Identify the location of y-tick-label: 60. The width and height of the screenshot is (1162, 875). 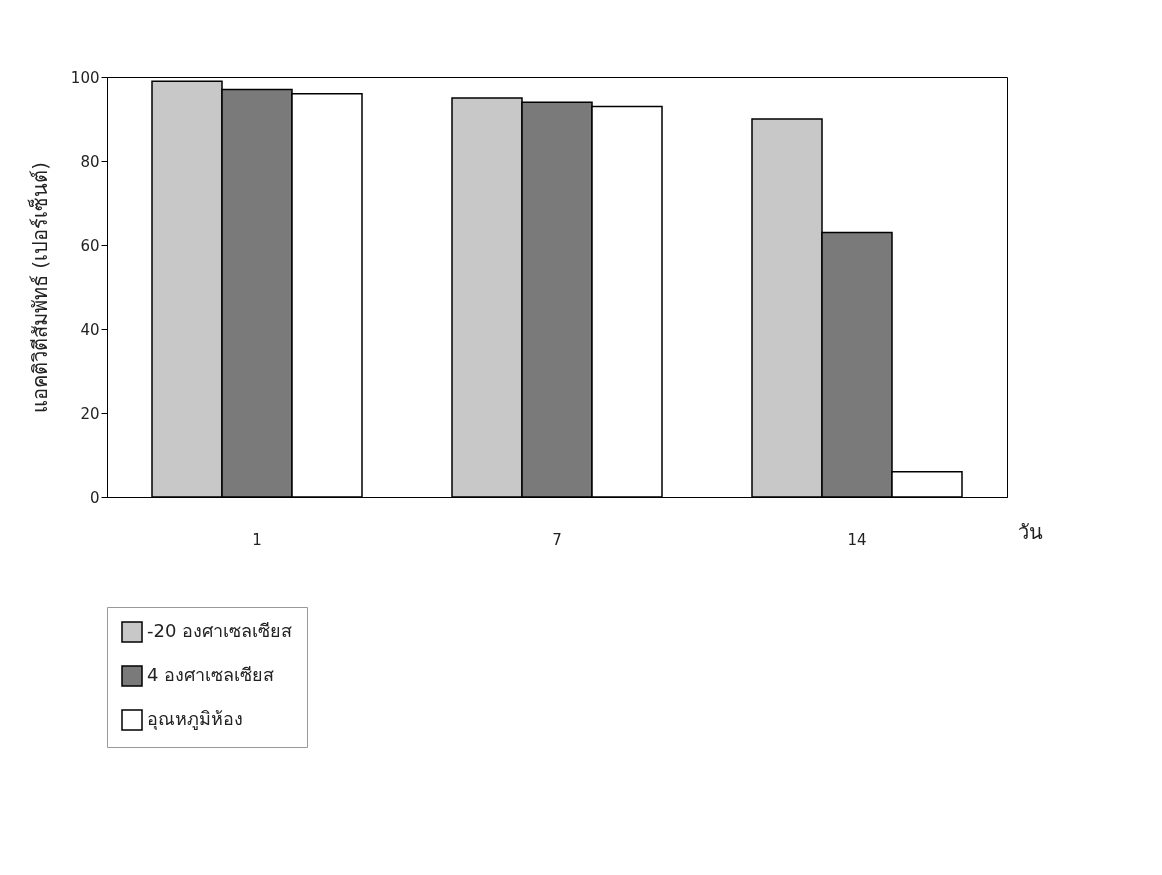
(90, 245).